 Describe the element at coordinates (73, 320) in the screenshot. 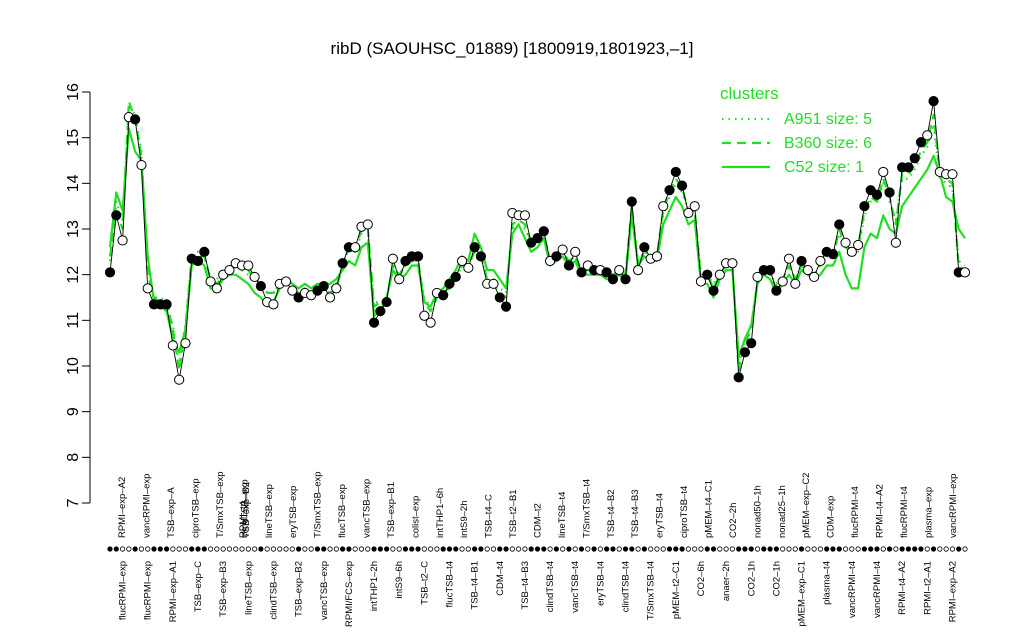

I see `y-tick-label: 11` at that location.